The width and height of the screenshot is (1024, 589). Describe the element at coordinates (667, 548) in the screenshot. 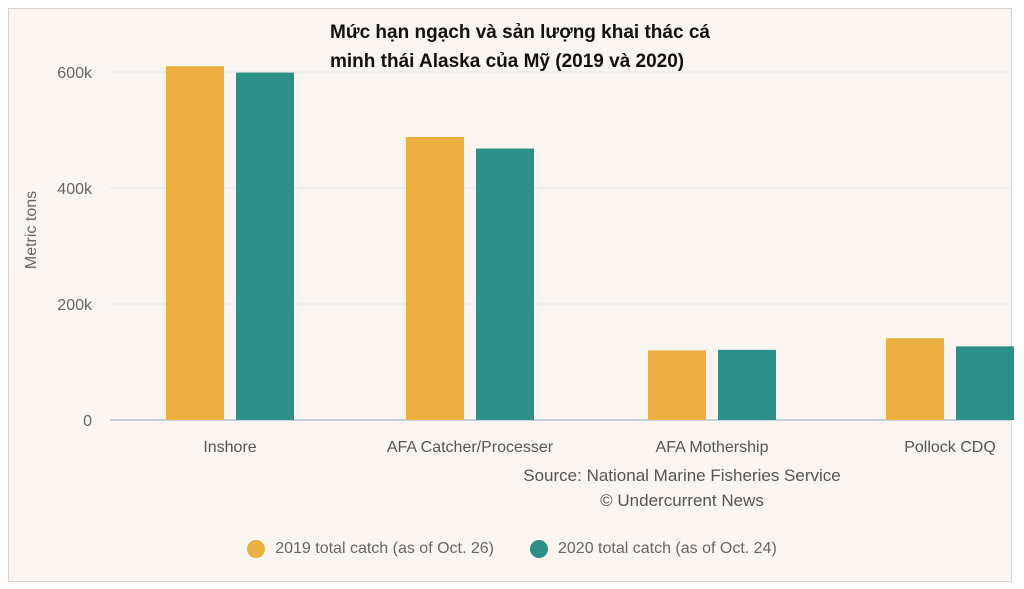

I see `legend-label-2020: 2020 total catch (as of Oct. 24)` at that location.